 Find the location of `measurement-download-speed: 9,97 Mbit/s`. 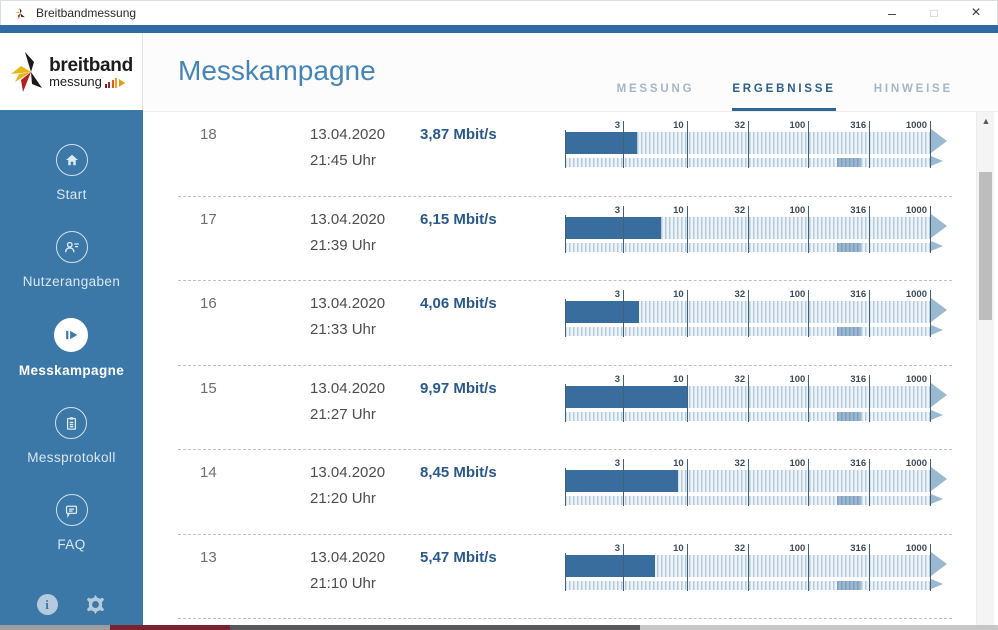

measurement-download-speed: 9,97 Mbit/s is located at coordinates (458, 388).